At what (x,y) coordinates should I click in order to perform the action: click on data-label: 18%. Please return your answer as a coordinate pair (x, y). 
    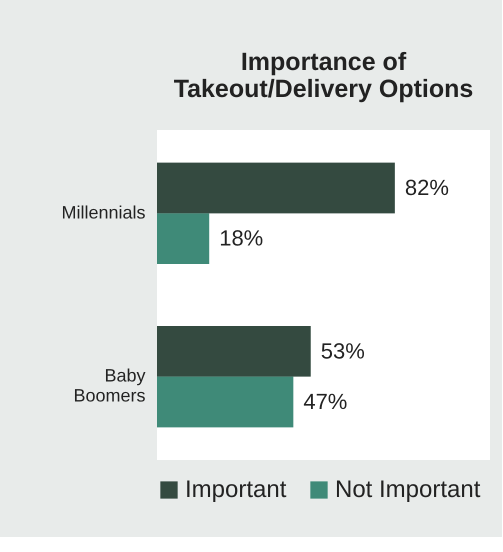
    Looking at the image, I should click on (241, 238).